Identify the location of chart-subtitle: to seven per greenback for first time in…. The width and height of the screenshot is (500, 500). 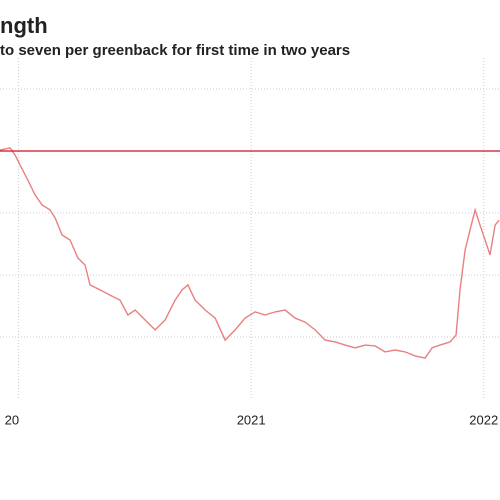
(175, 50).